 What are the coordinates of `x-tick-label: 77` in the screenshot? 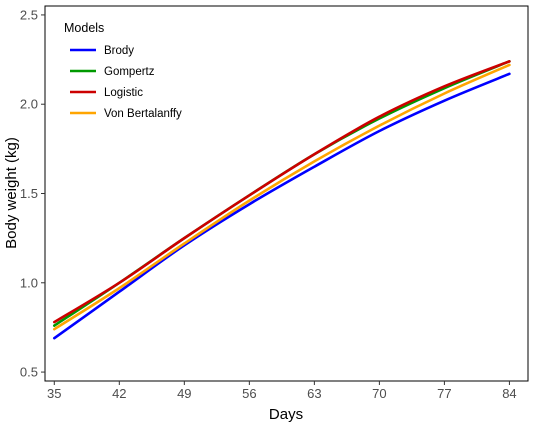 It's located at (444, 393).